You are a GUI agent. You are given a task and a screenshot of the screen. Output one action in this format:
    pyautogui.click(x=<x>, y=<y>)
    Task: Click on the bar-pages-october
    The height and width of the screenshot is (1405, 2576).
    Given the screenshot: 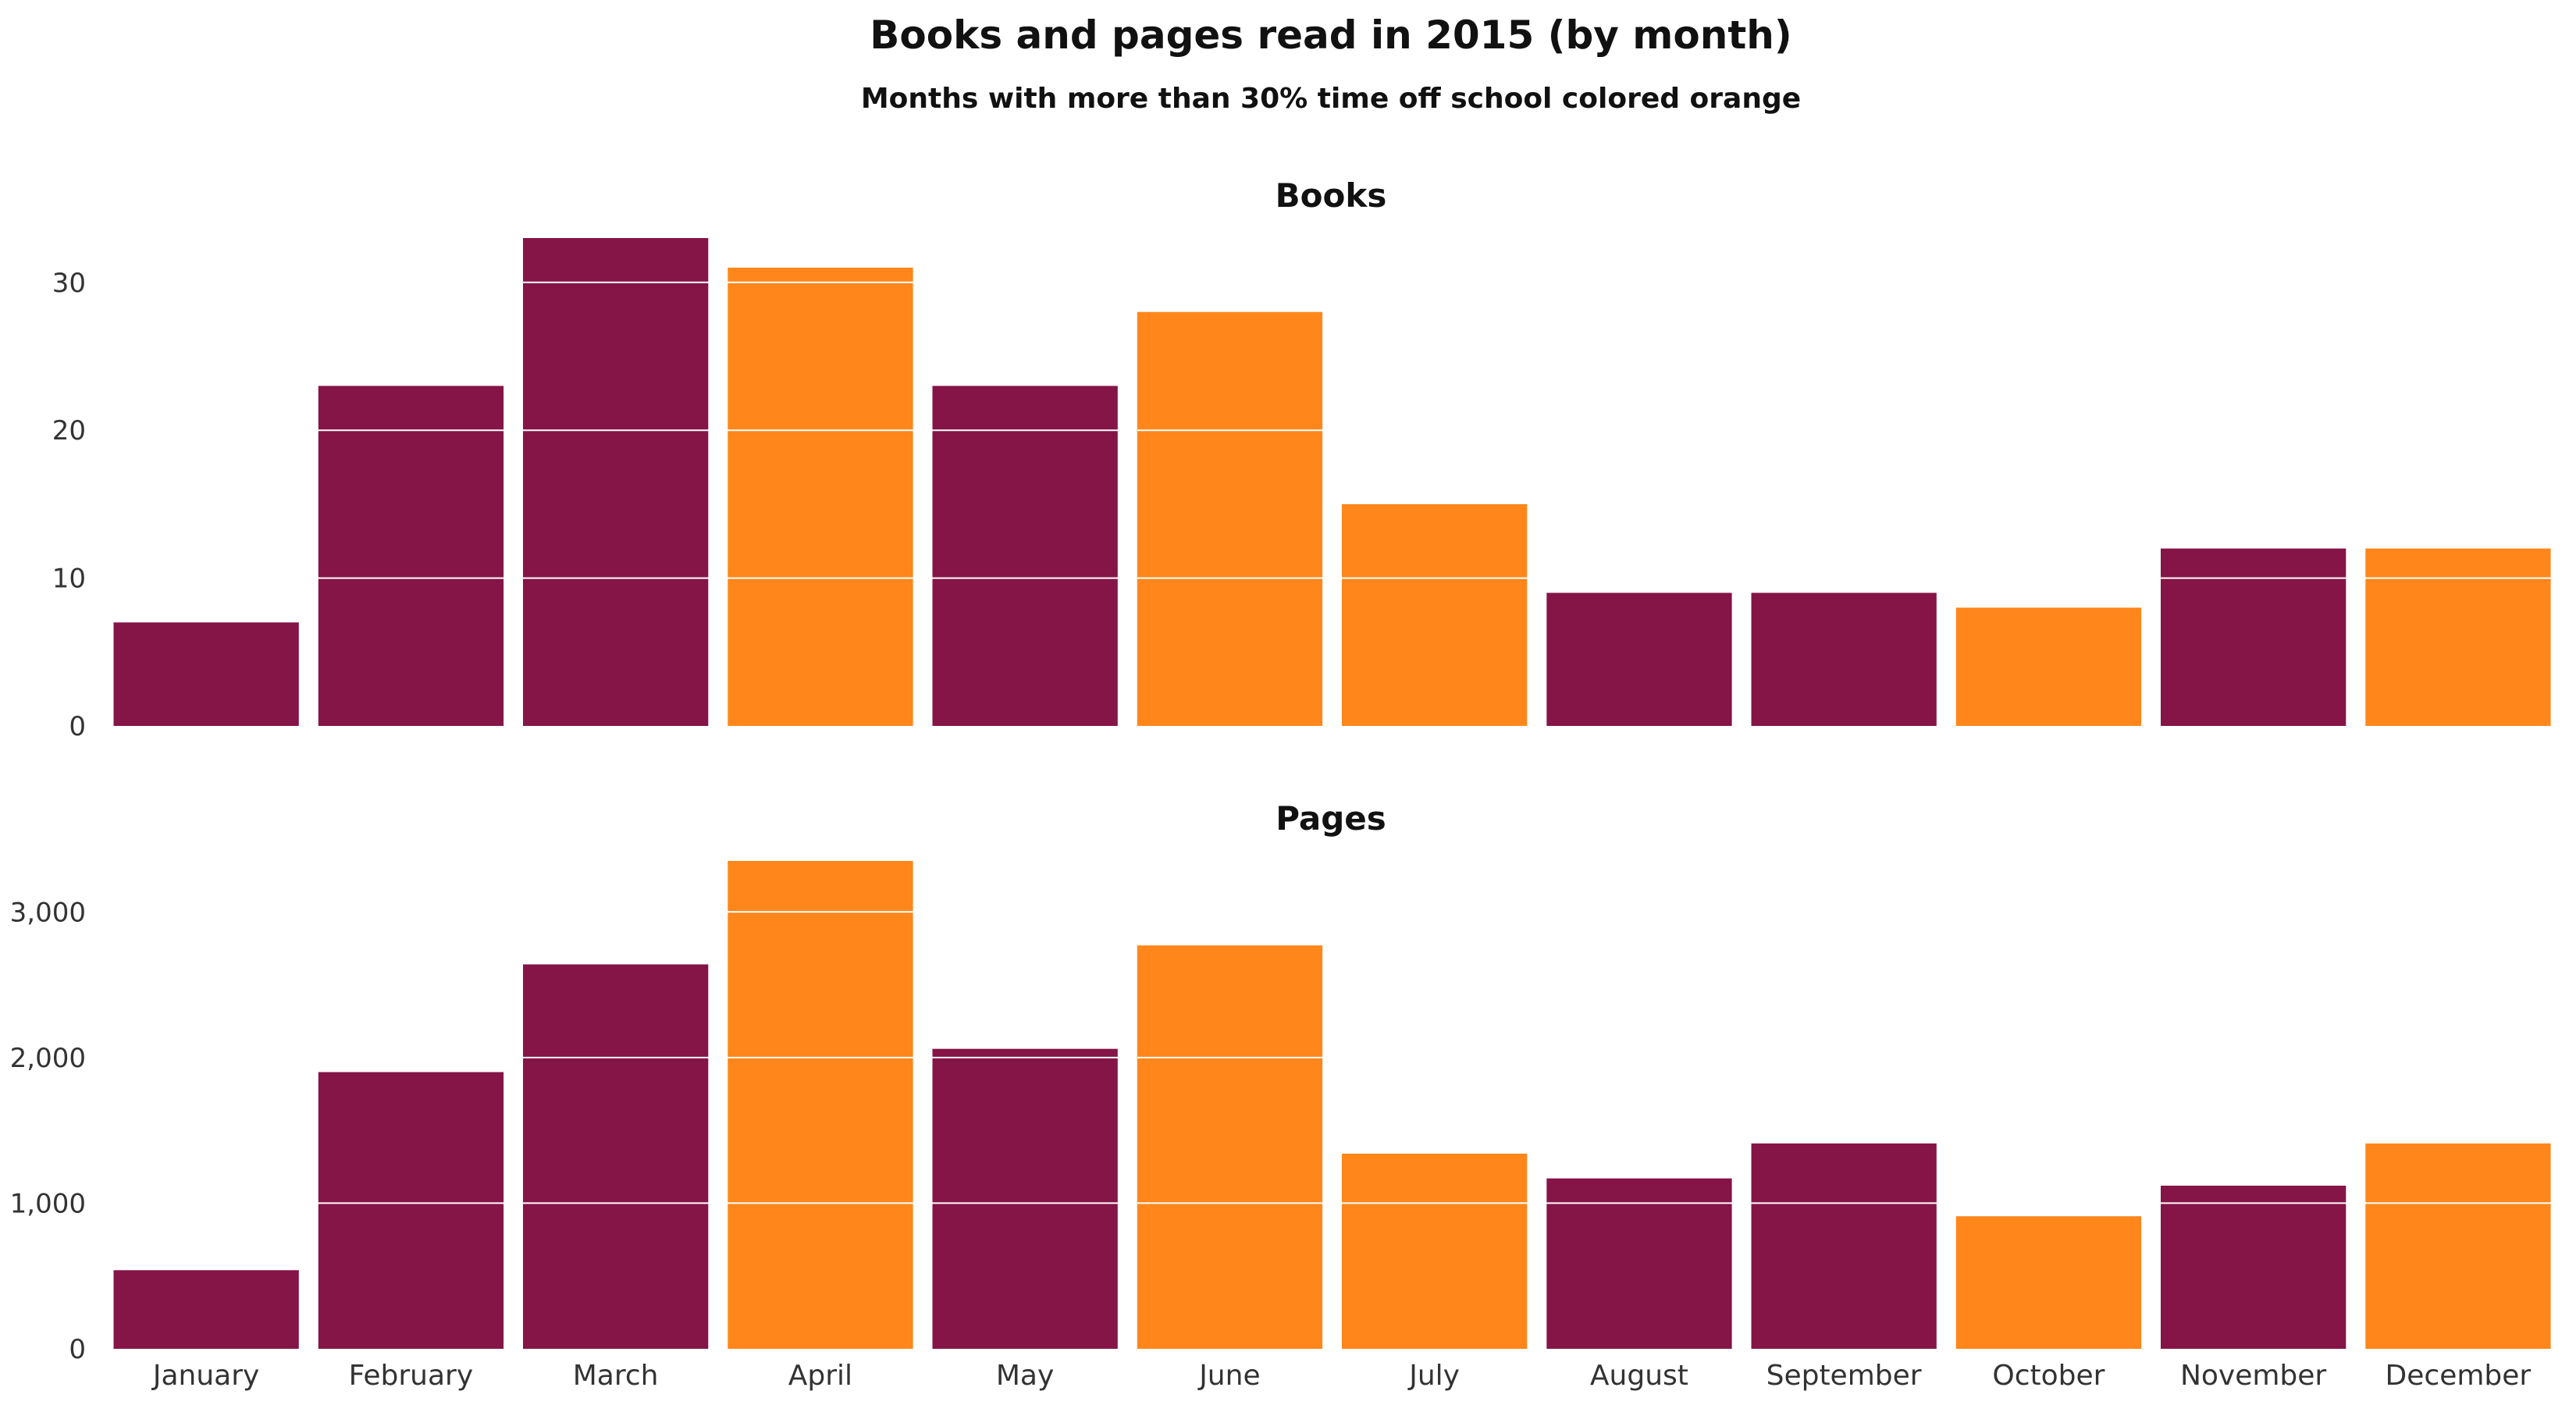 What is the action you would take?
    pyautogui.click(x=2048, y=1283)
    